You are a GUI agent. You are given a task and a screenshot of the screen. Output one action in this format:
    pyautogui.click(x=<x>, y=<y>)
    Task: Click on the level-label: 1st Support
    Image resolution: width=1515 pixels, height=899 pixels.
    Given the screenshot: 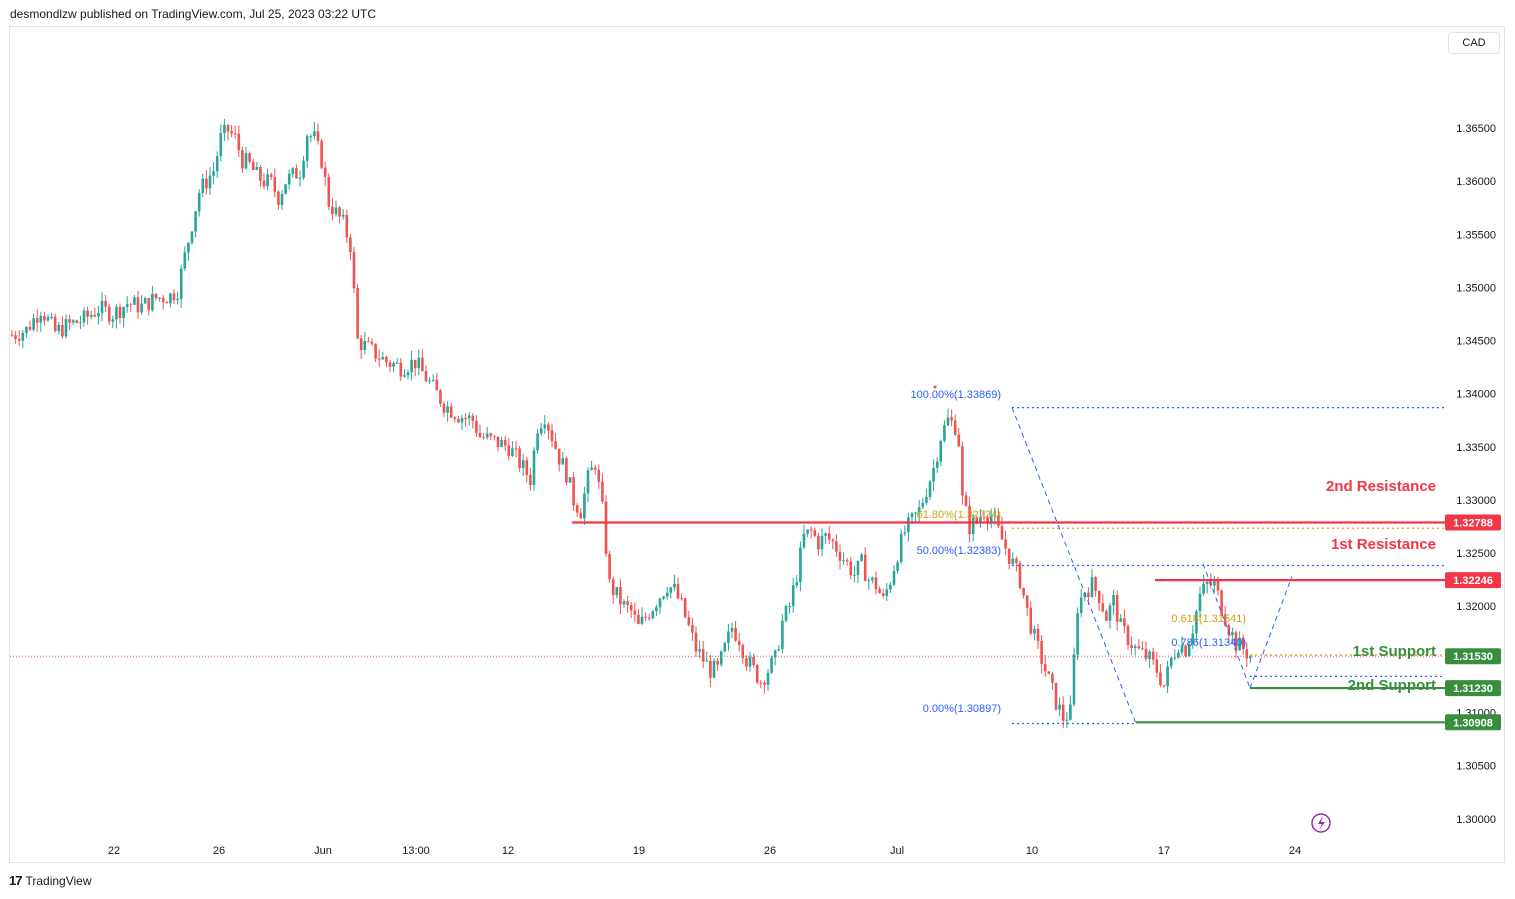 What is the action you would take?
    pyautogui.click(x=1394, y=651)
    